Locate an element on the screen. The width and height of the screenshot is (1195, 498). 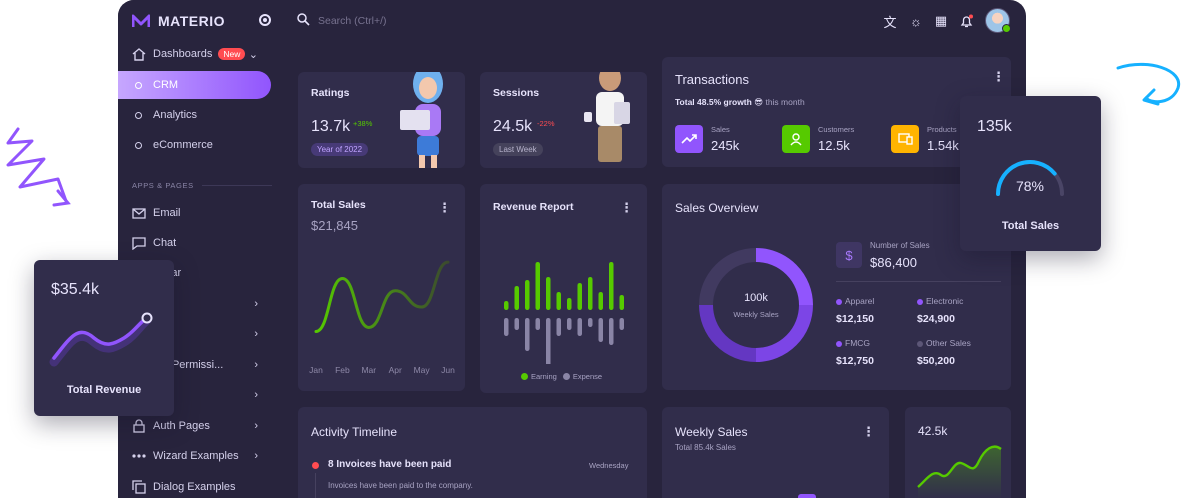
sidebar-item-dashboards: Dashboards New ⌄ is located at coordinates (194, 54).